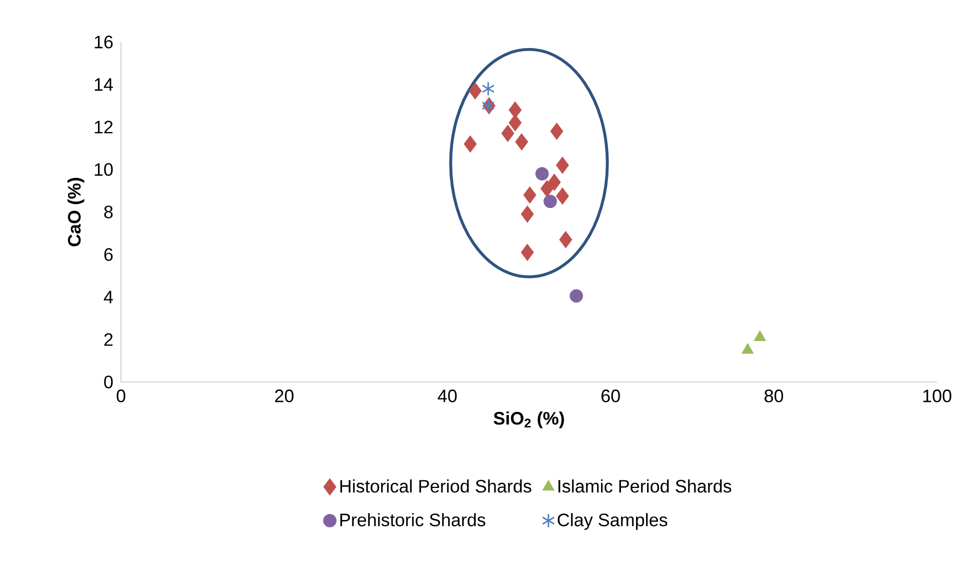 The image size is (970, 583). Describe the element at coordinates (103, 42) in the screenshot. I see `y-tick-label: 16` at that location.